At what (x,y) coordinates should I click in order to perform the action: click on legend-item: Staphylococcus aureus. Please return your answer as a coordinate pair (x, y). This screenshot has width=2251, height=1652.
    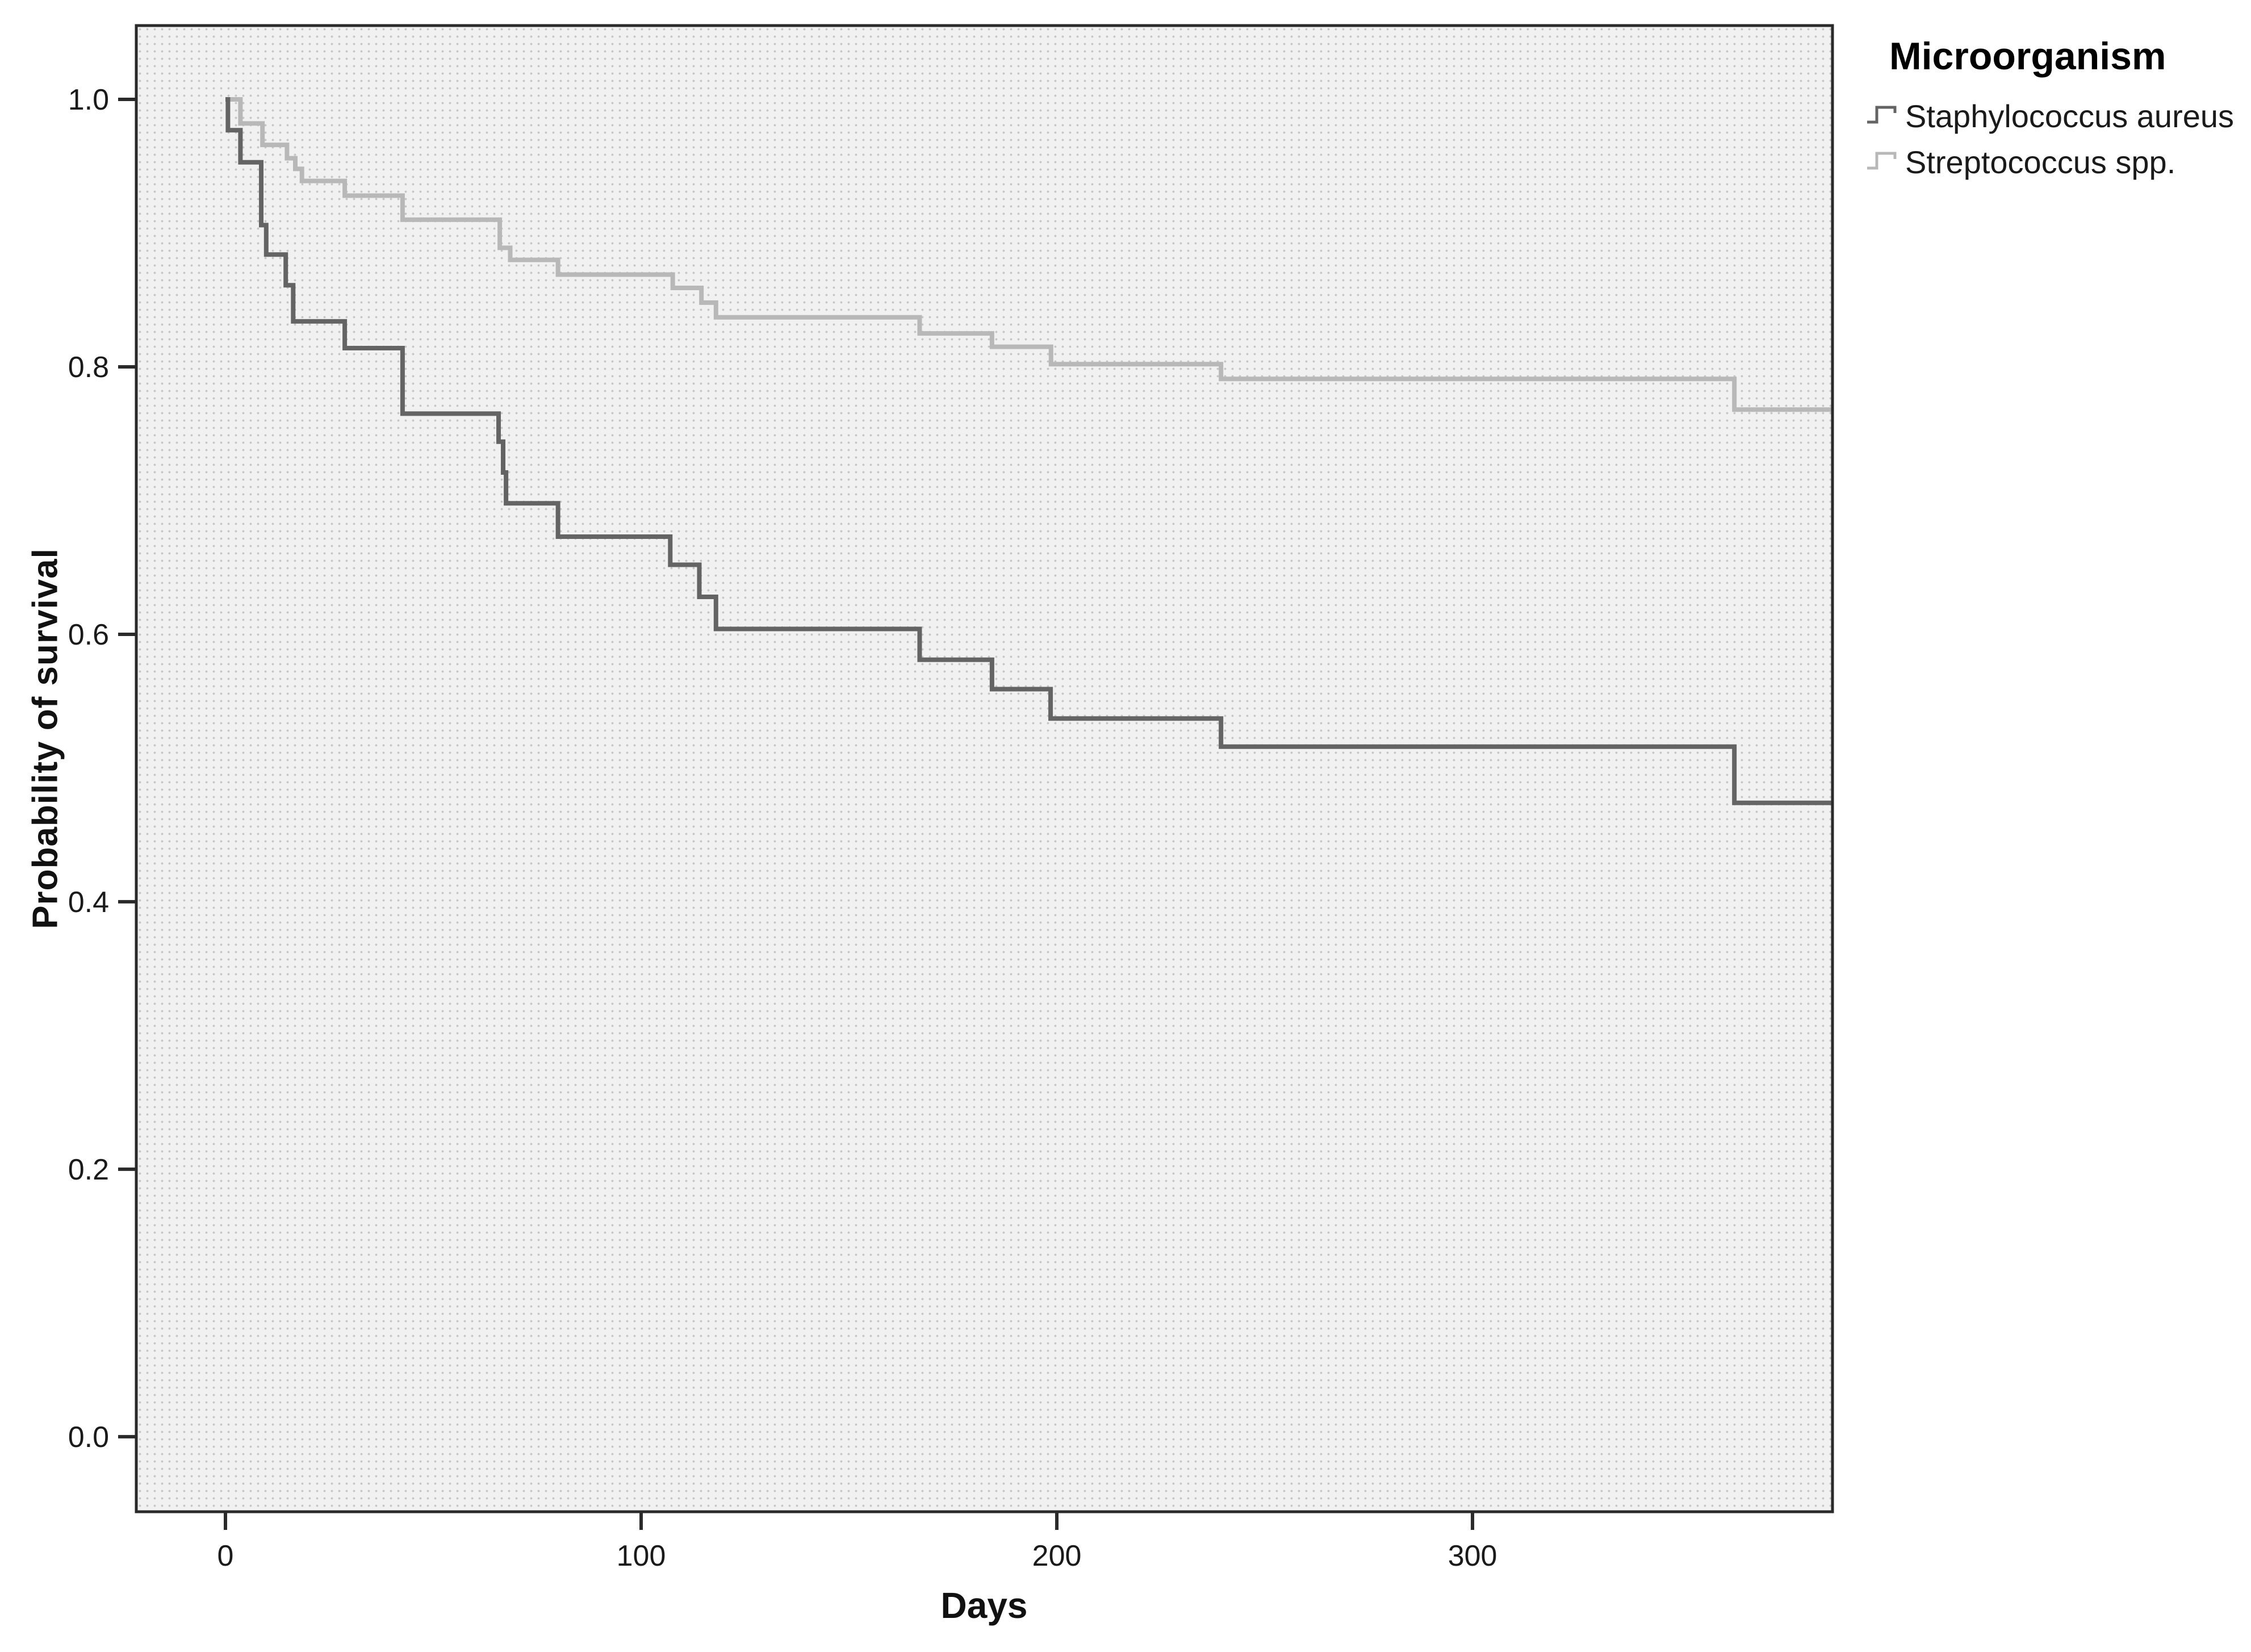
    Looking at the image, I should click on (2052, 117).